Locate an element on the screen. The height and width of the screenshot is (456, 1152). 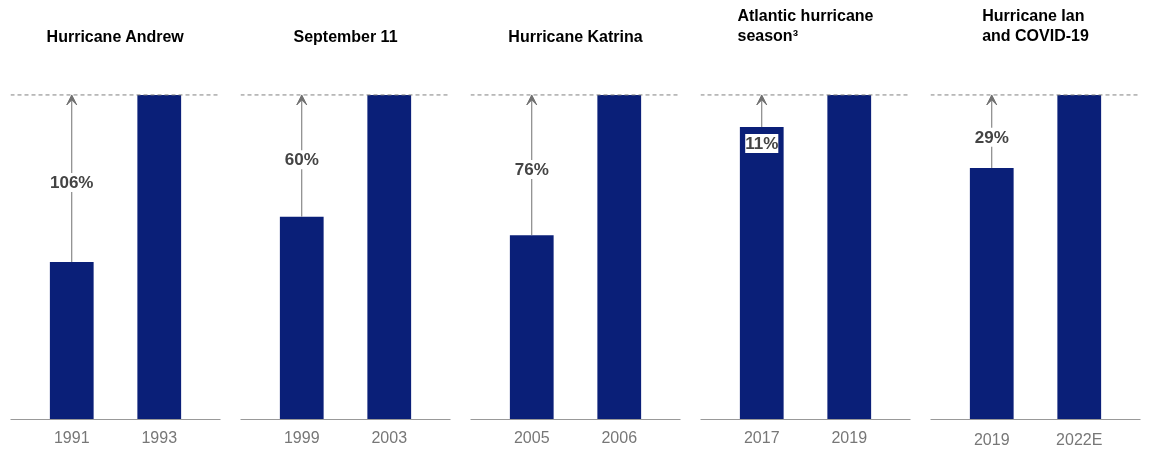
chart-title: September 11 is located at coordinates (345, 36).